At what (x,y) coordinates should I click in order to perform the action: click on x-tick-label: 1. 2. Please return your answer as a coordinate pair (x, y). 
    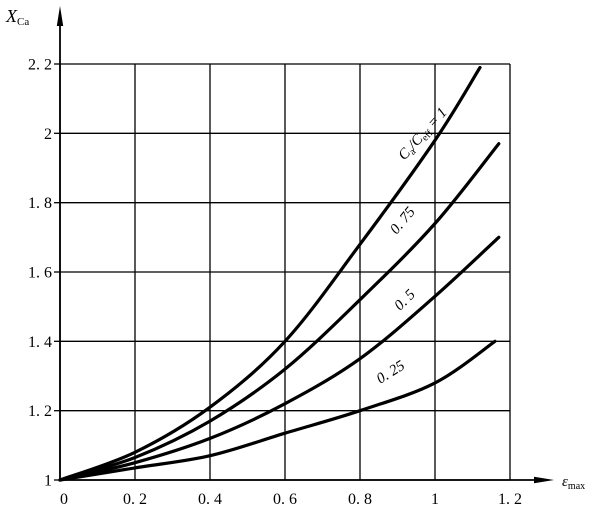
    Looking at the image, I should click on (510, 499).